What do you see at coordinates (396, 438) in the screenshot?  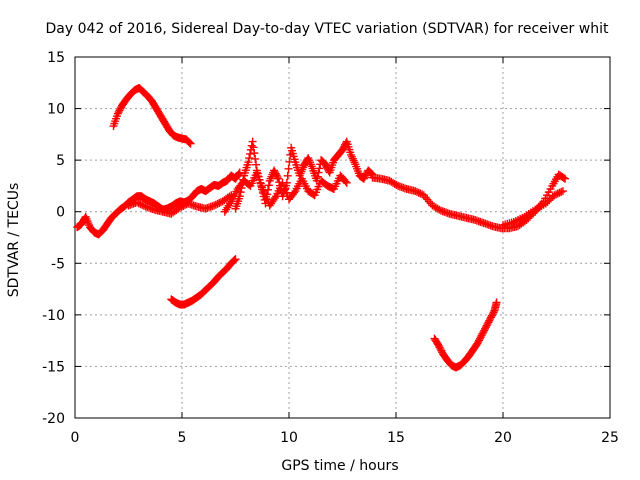 I see `x-tick-label: 15` at bounding box center [396, 438].